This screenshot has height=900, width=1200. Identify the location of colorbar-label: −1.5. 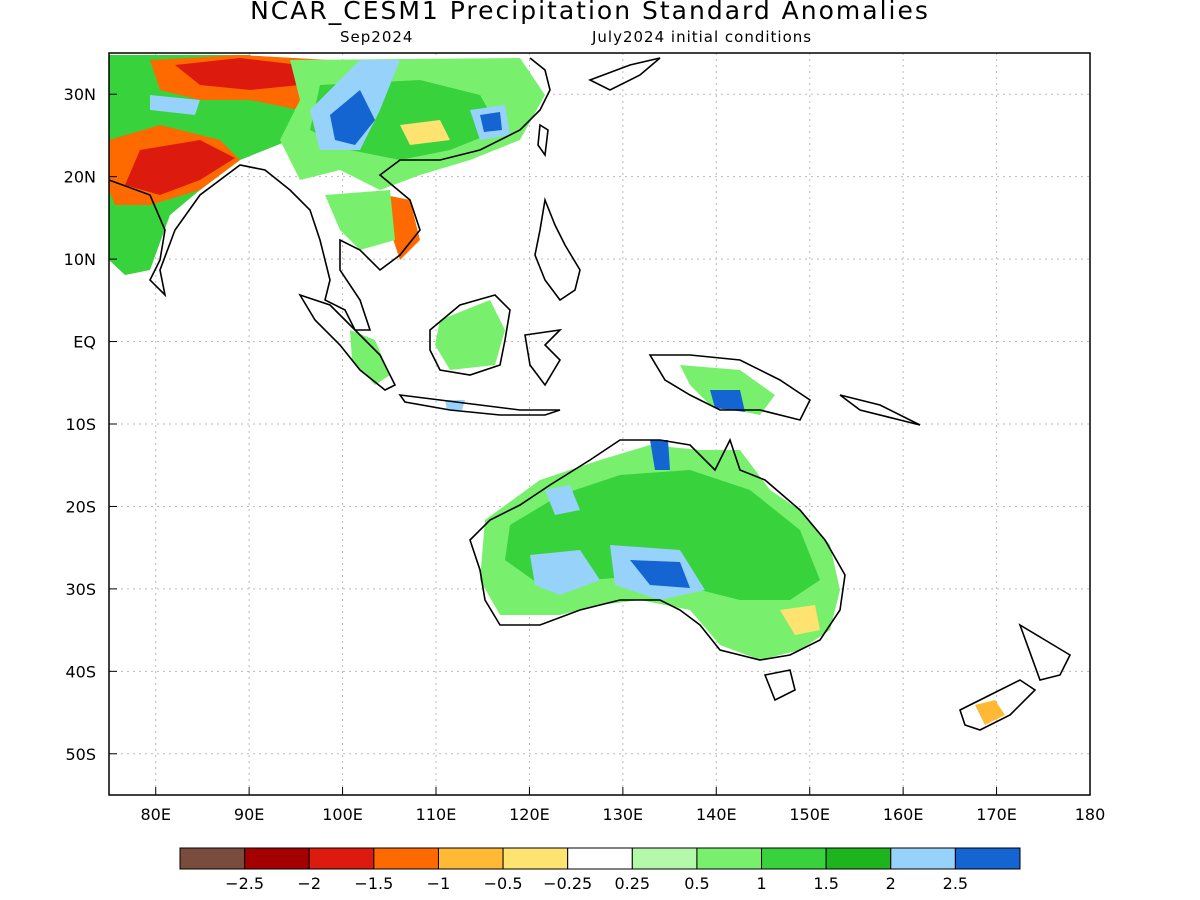
(373, 883).